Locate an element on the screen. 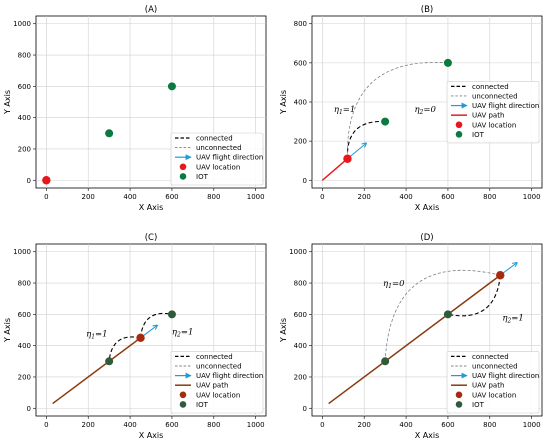  eta-annotation: η2=1 is located at coordinates (512, 319).